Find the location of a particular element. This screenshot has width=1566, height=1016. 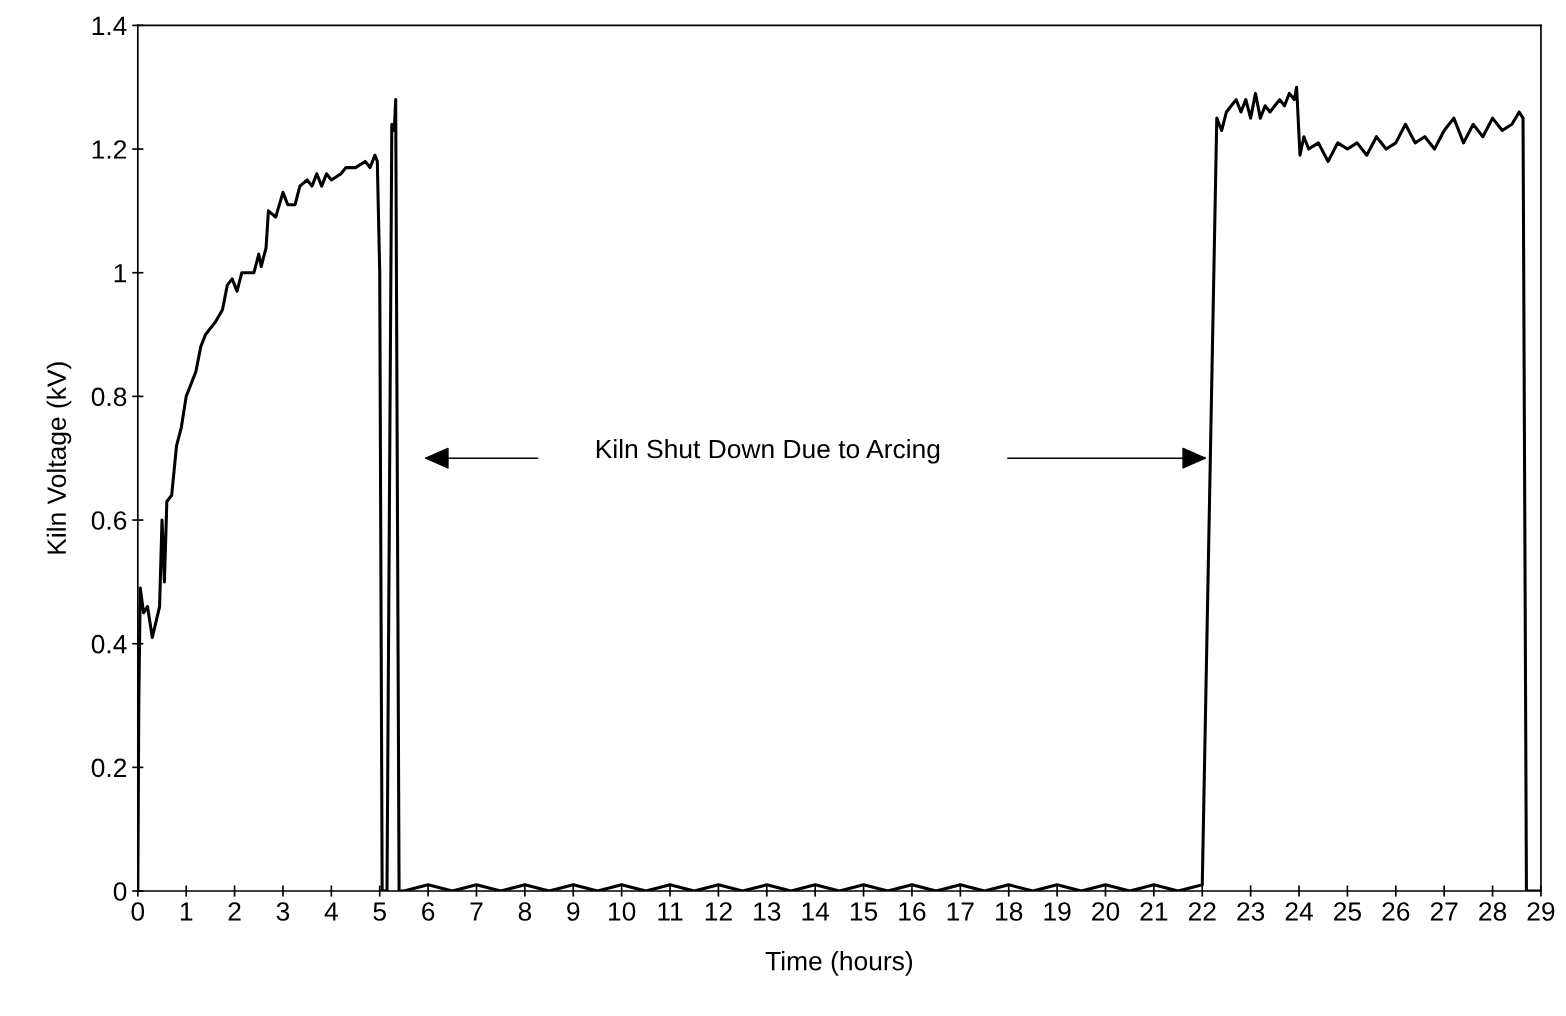

x-tick-label: 23 is located at coordinates (1251, 911).